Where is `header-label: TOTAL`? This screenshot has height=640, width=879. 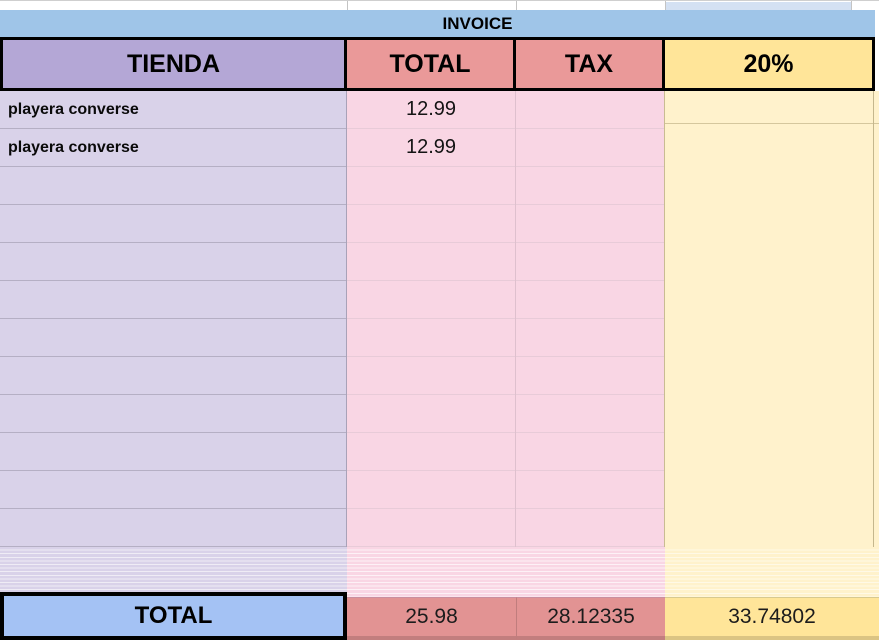
header-label: TOTAL is located at coordinates (430, 63).